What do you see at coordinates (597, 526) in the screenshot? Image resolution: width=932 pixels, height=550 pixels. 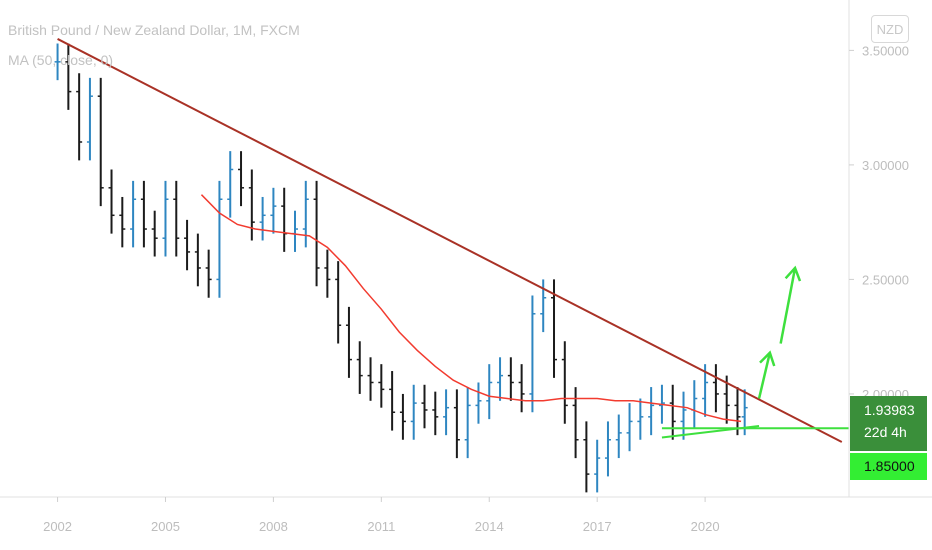 I see `x-tick-label: 2017` at bounding box center [597, 526].